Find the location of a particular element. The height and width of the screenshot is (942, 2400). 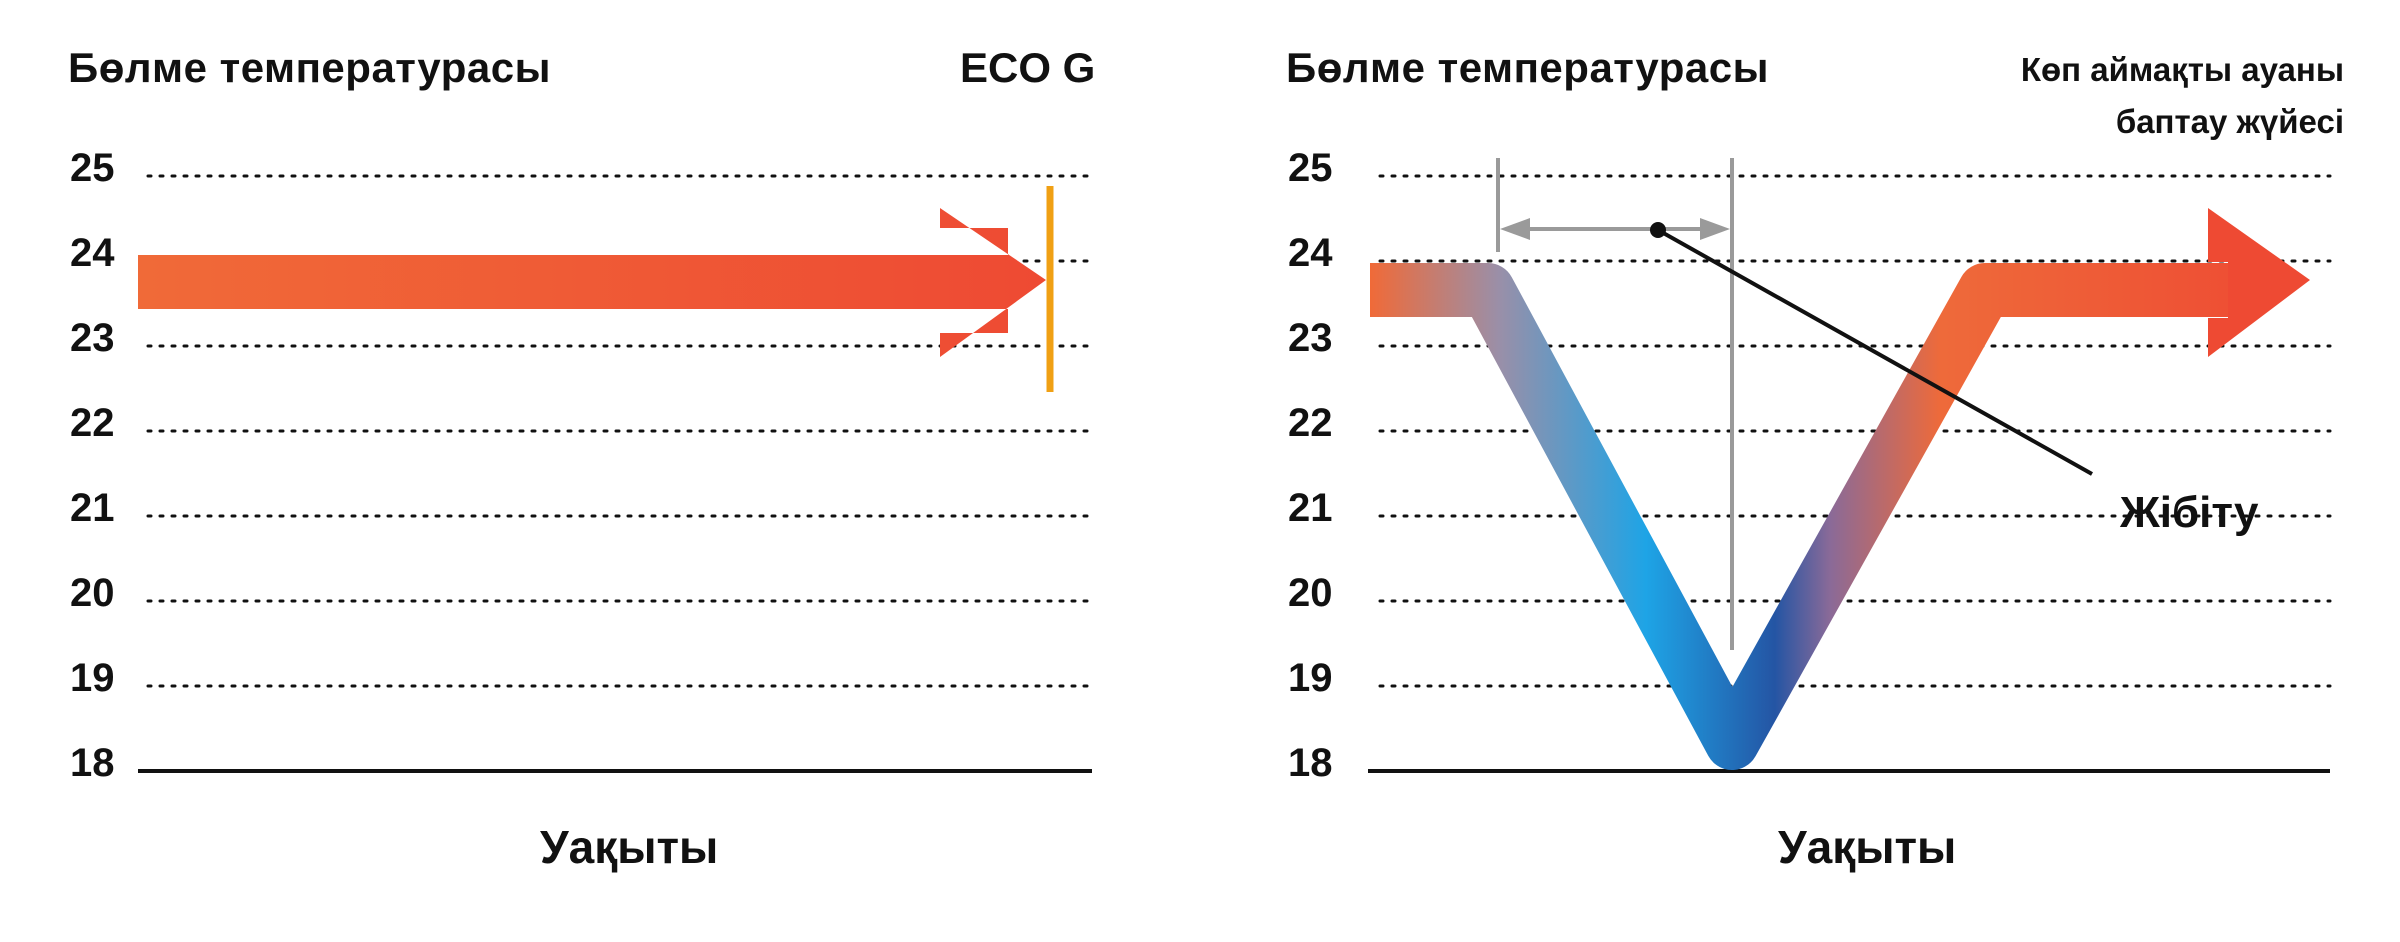

system-label: ECO G is located at coordinates (1028, 67).